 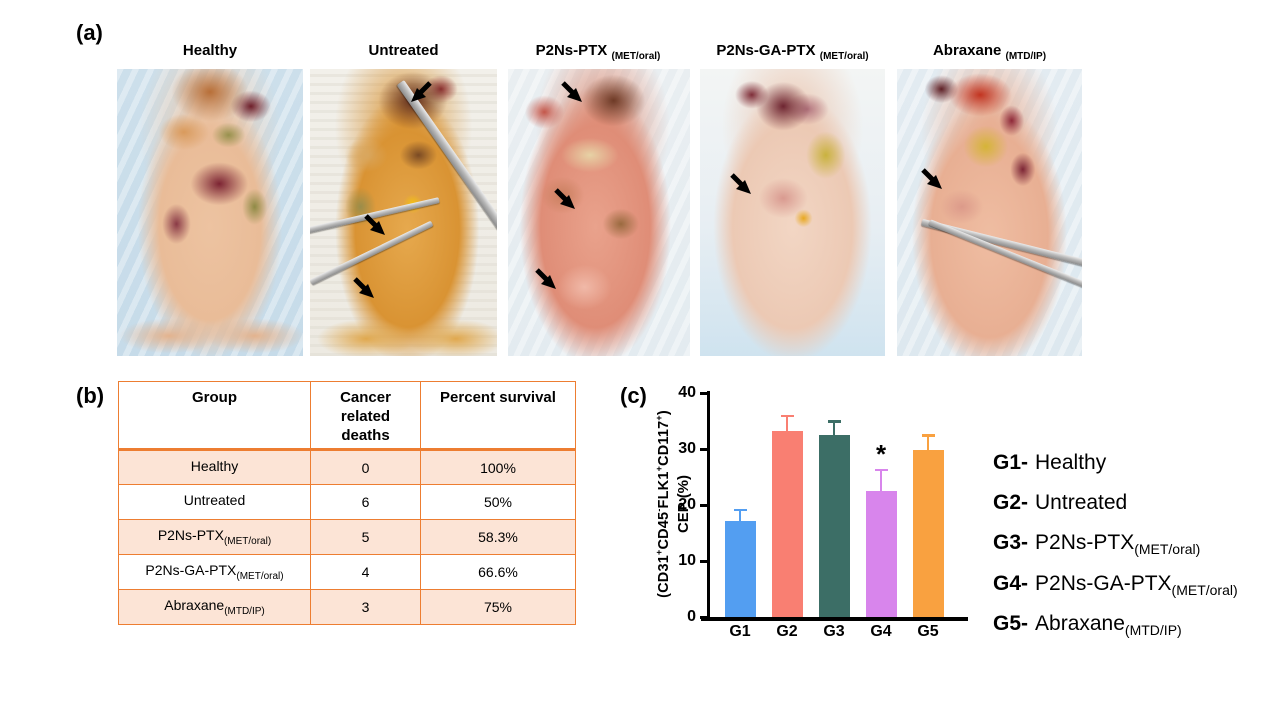 I want to click on header-group: Group, so click(x=214, y=416).